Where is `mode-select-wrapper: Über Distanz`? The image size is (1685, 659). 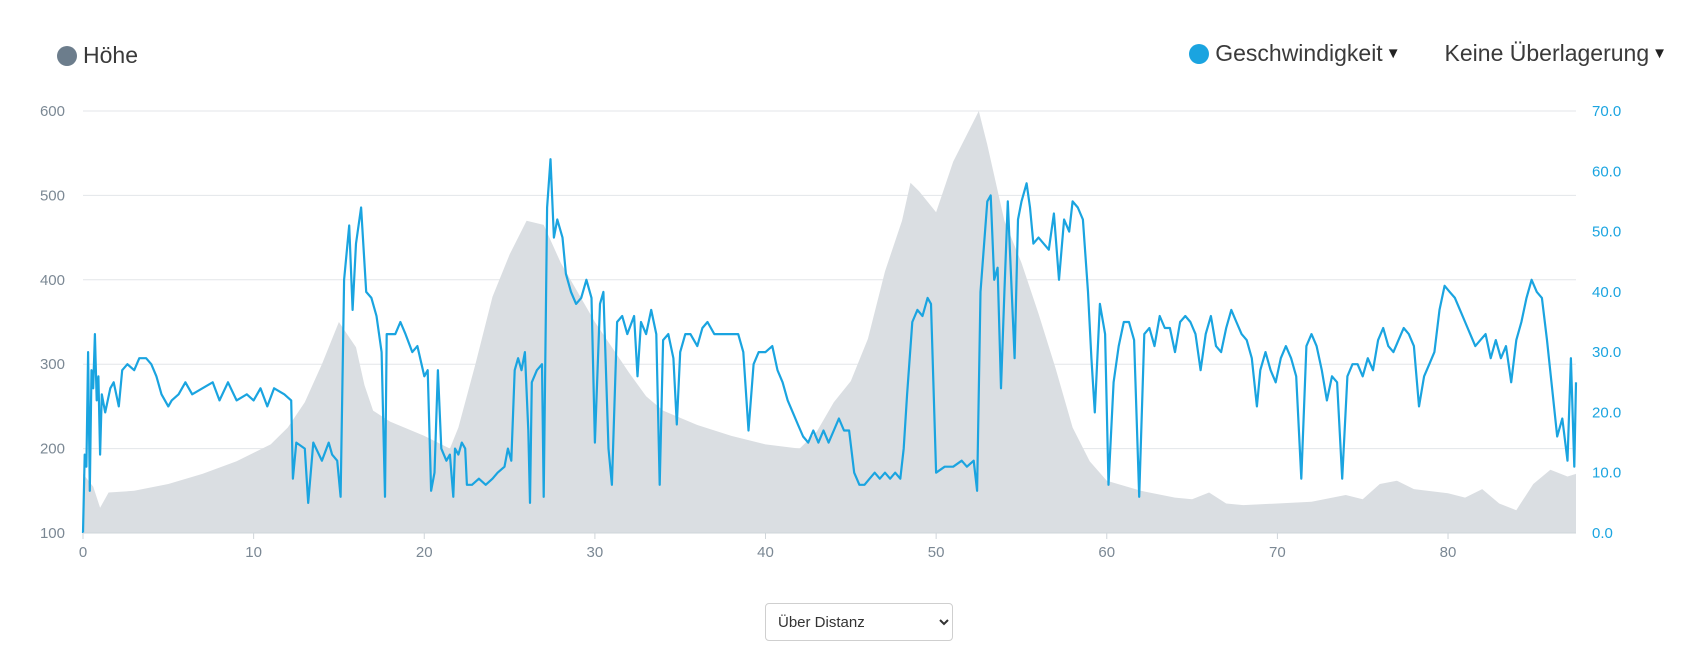
mode-select-wrapper: Über Distanz is located at coordinates (859, 622).